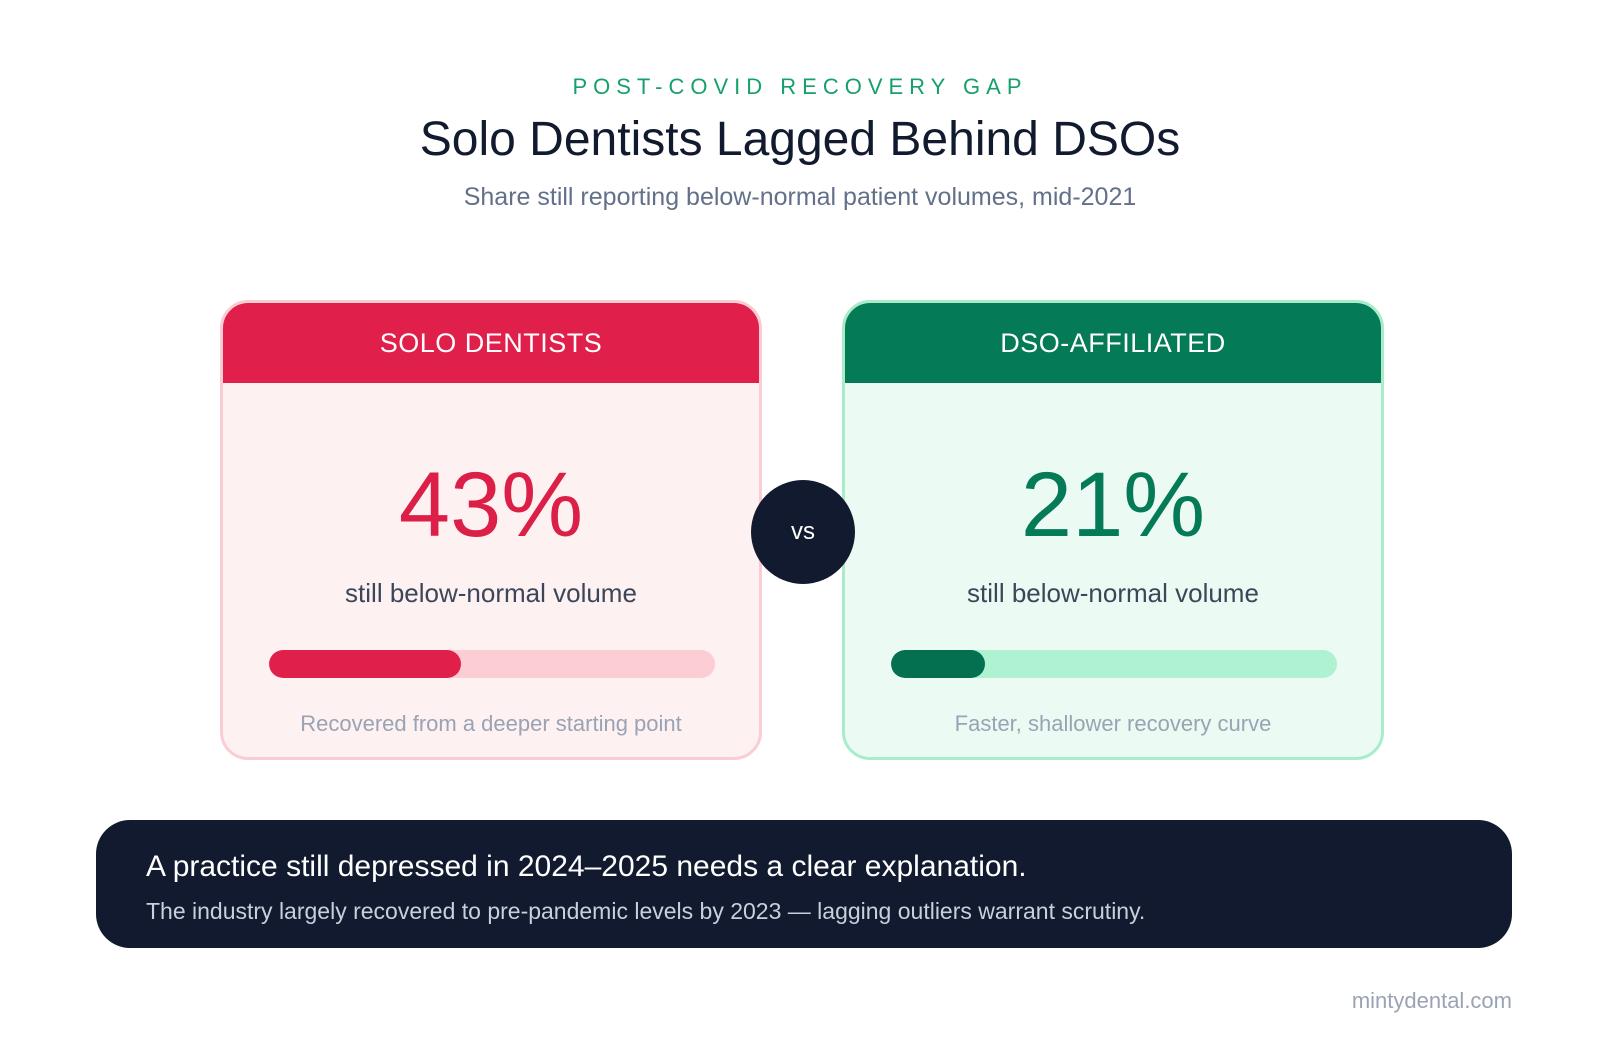 The image size is (1600, 1040). What do you see at coordinates (1113, 343) in the screenshot?
I see `dso-card-header: DSO-AFFILIATED` at bounding box center [1113, 343].